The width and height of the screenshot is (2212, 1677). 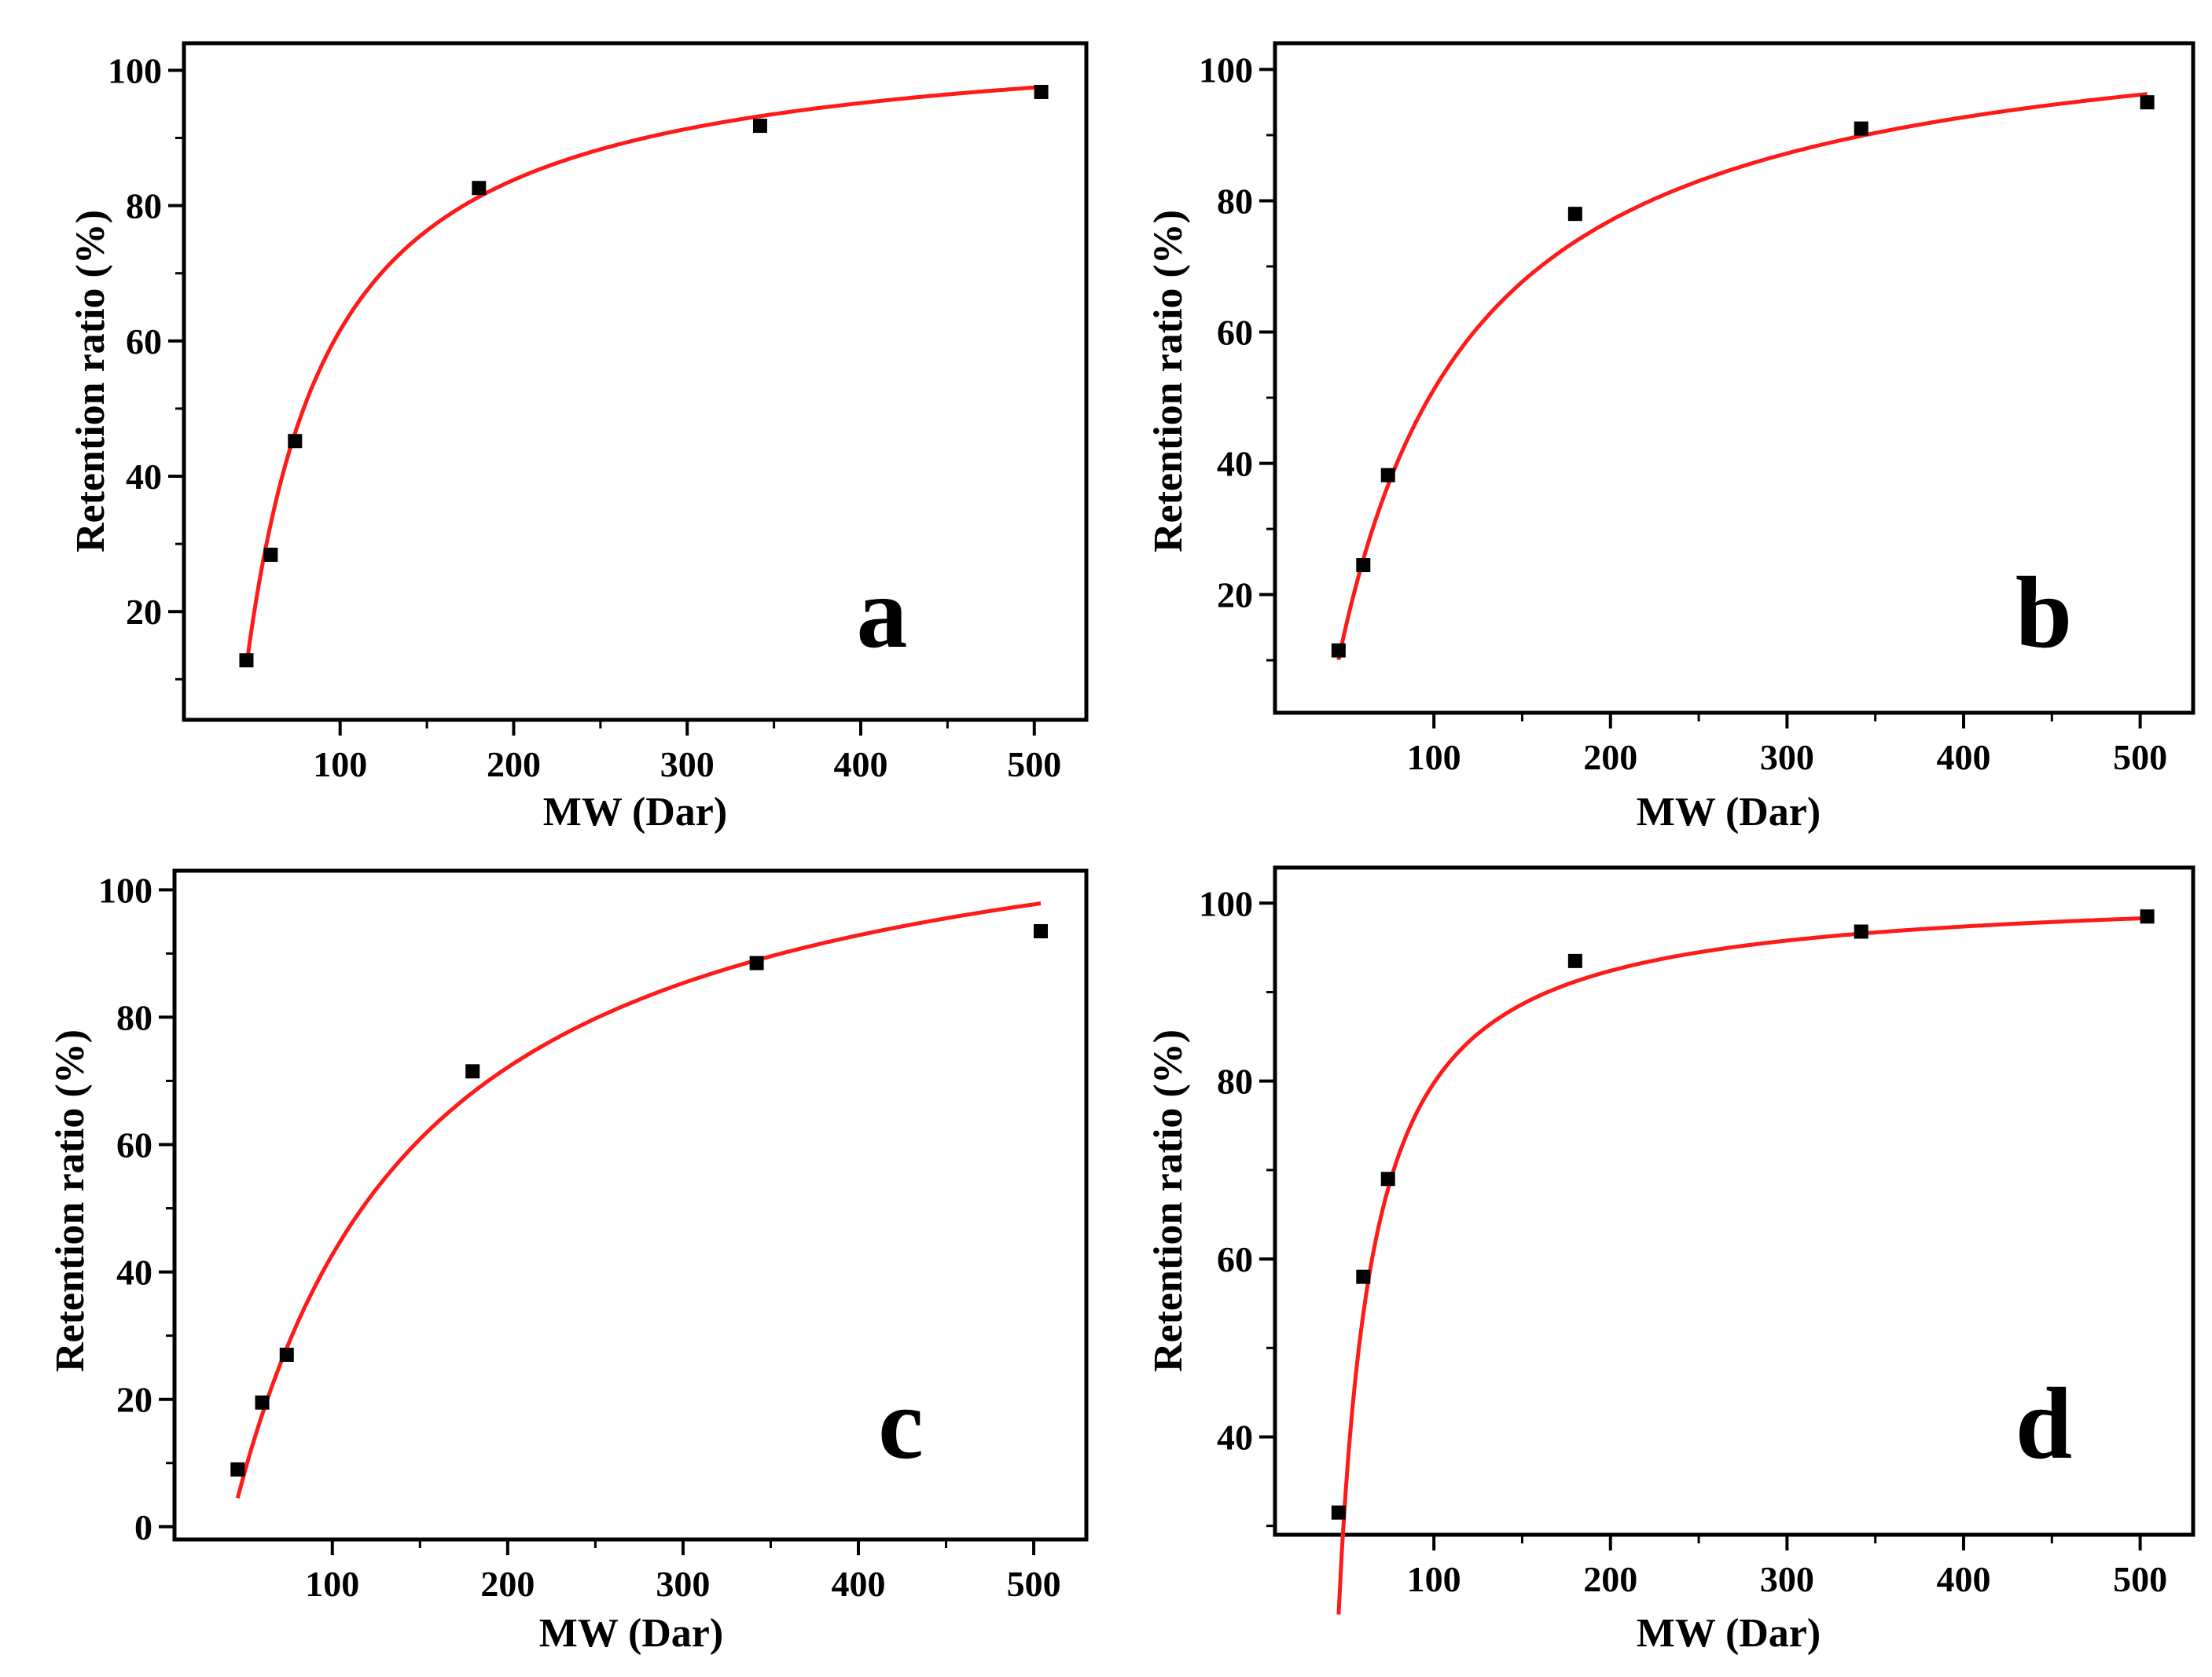 What do you see at coordinates (861, 764) in the screenshot?
I see `panel-a-xtick-label-400: 400` at bounding box center [861, 764].